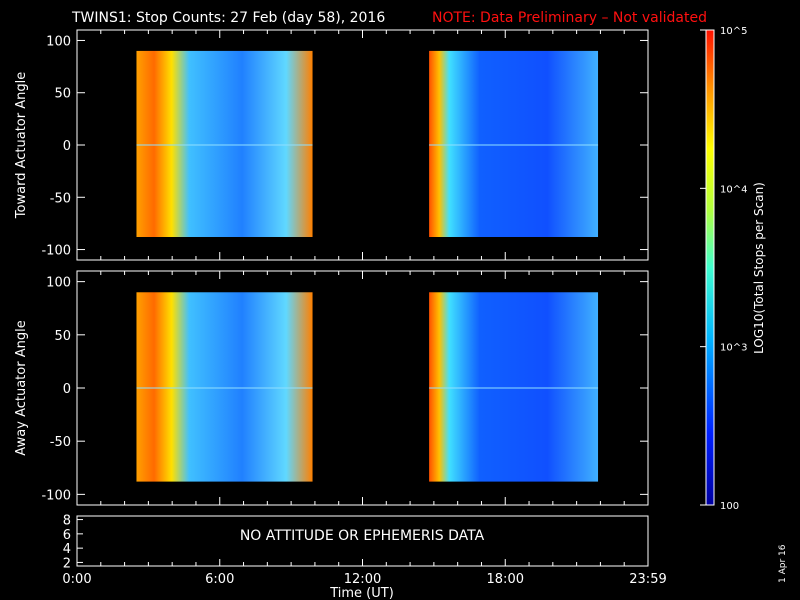 This screenshot has width=800, height=600. I want to click on no-attitude-message: NO ATTITUDE OR EPHEMERIS DATA, so click(362, 536).